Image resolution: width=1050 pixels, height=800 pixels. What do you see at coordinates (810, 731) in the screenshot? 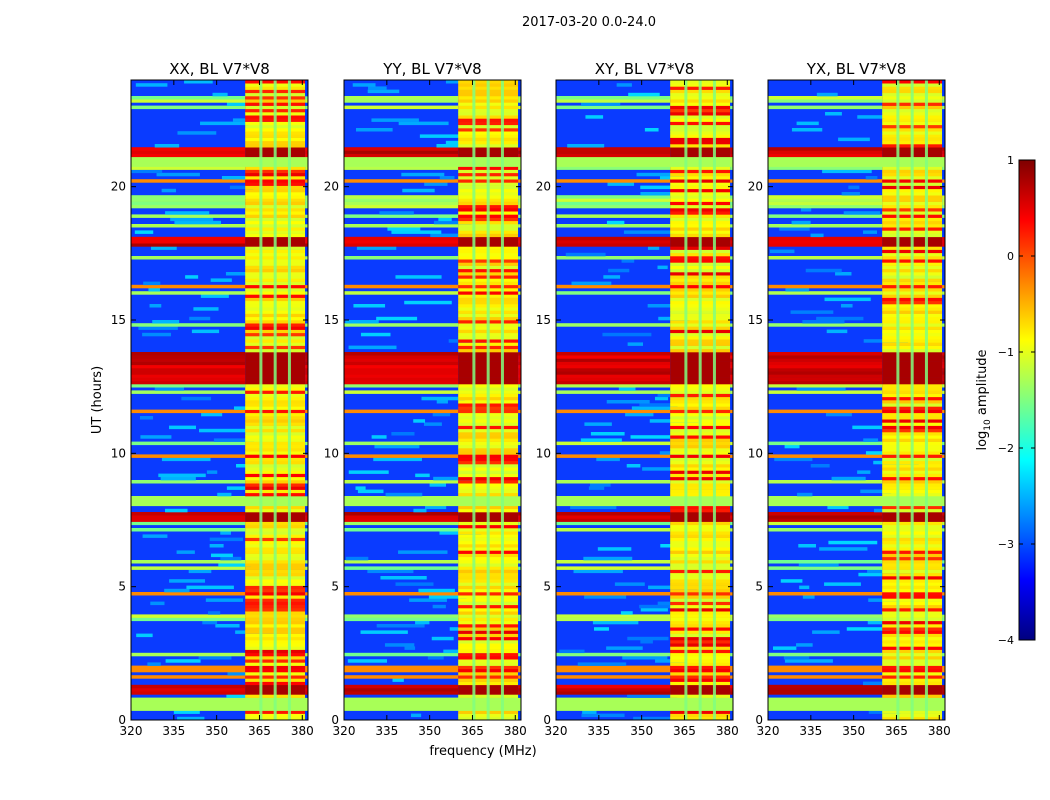
I see `x-tick-label: 335` at bounding box center [810, 731].